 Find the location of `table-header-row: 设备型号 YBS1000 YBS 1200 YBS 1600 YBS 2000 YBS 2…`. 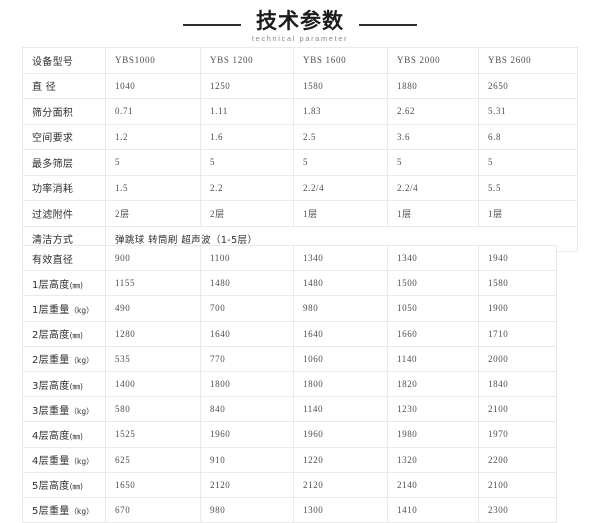

table-header-row: 设备型号 YBS1000 YBS 1200 YBS 1600 YBS 2000 YBS 2… is located at coordinates (300, 60).